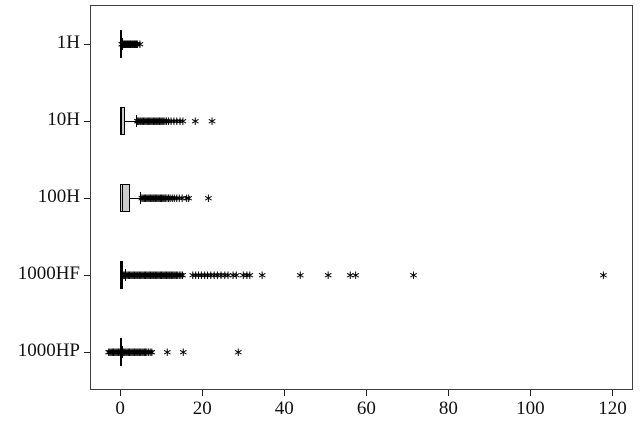 This screenshot has width=643, height=428. I want to click on y-axis-category-label: 10H, so click(63, 119).